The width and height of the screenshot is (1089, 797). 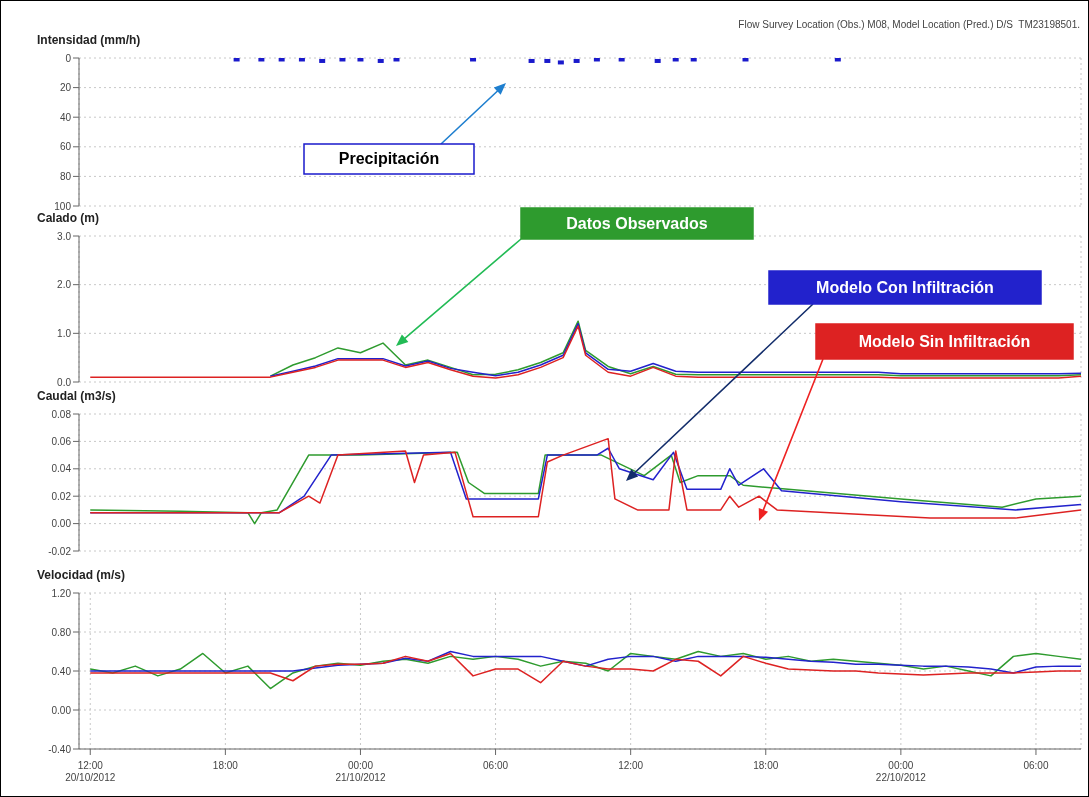 What do you see at coordinates (61, 469) in the screenshot?
I see `y-tick-label: 0.04` at bounding box center [61, 469].